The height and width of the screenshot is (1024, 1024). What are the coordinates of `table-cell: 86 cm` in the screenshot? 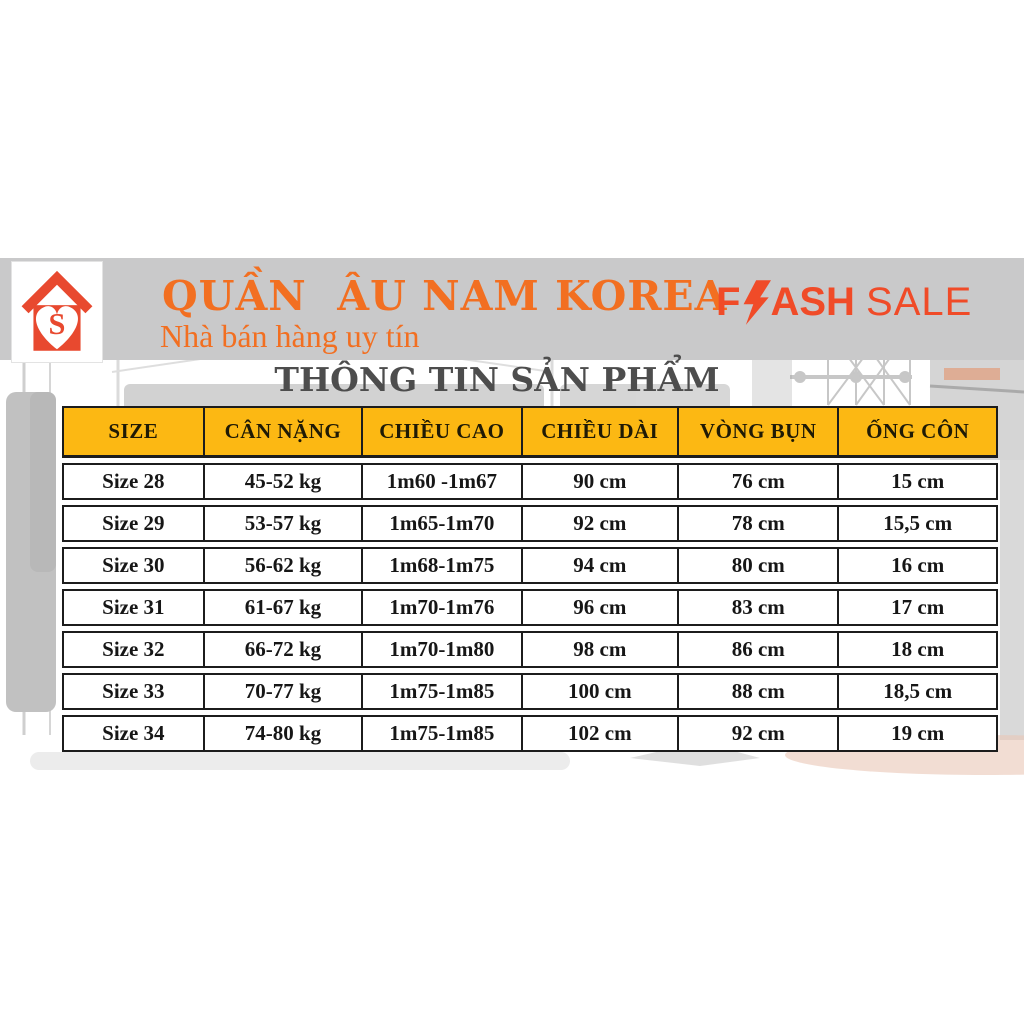 It's located at (759, 649).